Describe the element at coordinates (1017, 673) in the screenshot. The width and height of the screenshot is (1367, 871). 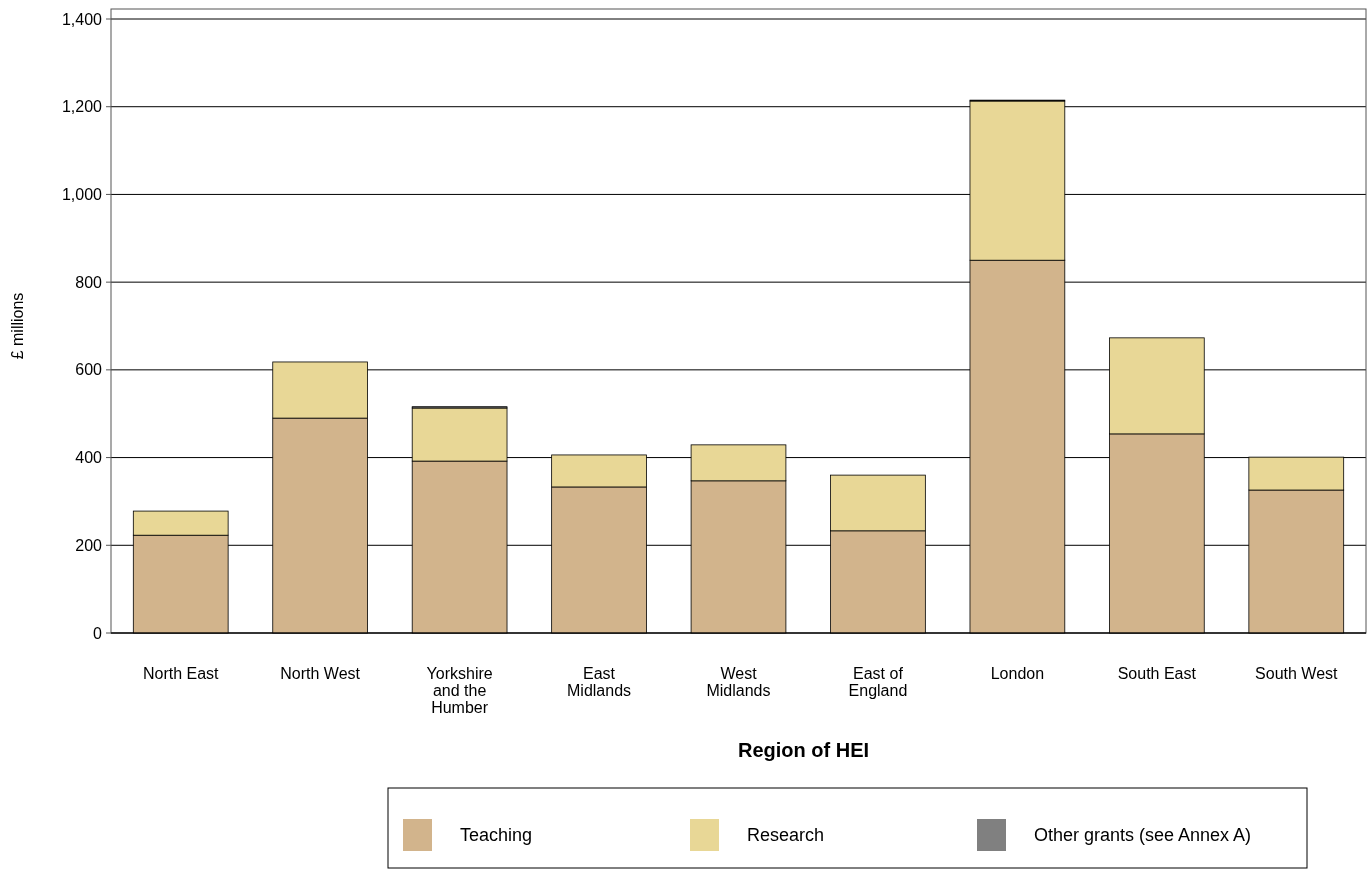
I see `x-tick-label: London` at that location.